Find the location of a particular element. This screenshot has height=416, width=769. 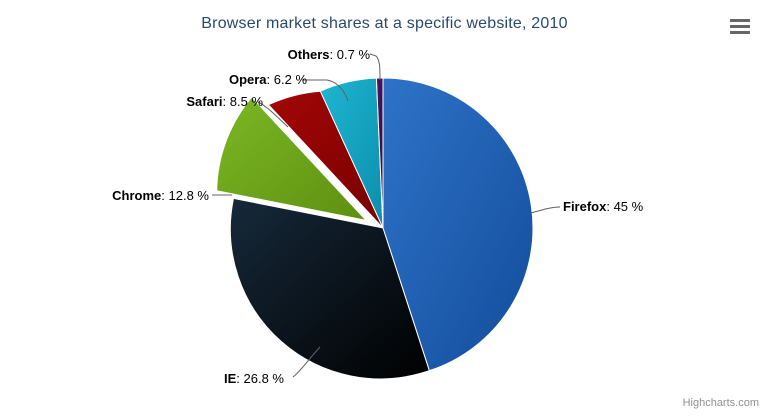

pie-label-others-name: Others is located at coordinates (308, 54).